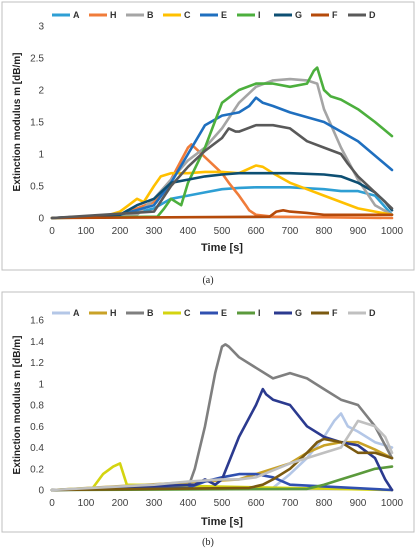 Image resolution: width=416 pixels, height=550 pixels. Describe the element at coordinates (222, 478) in the screenshot. I see `series-line-I` at that location.